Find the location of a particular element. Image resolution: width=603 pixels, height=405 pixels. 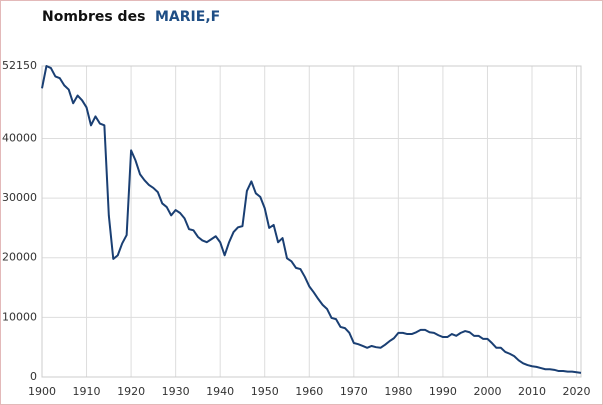

y-tick-label: 40000 is located at coordinates (19, 137).